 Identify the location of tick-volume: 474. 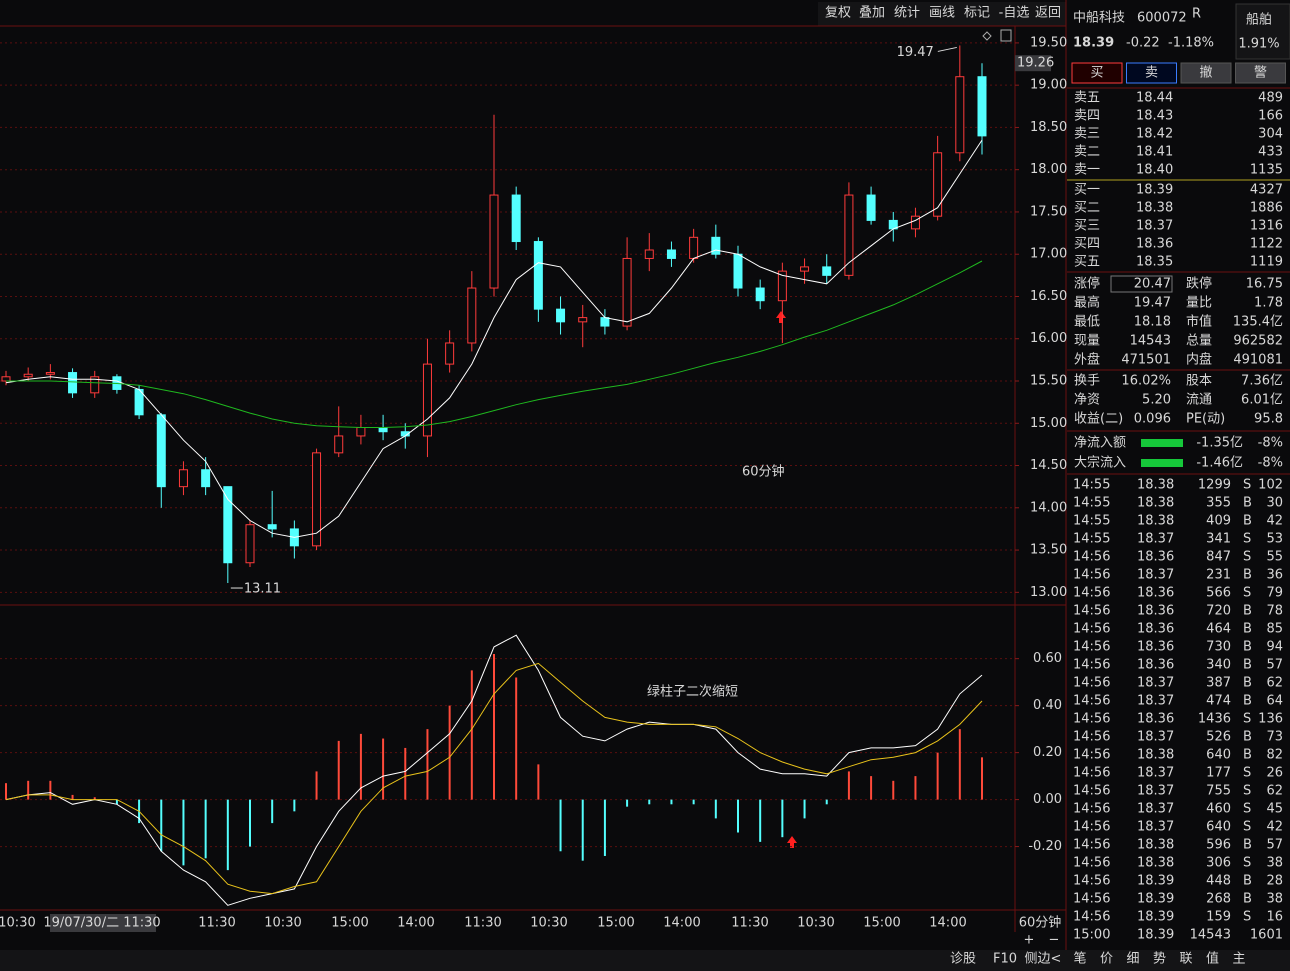
(1218, 701).